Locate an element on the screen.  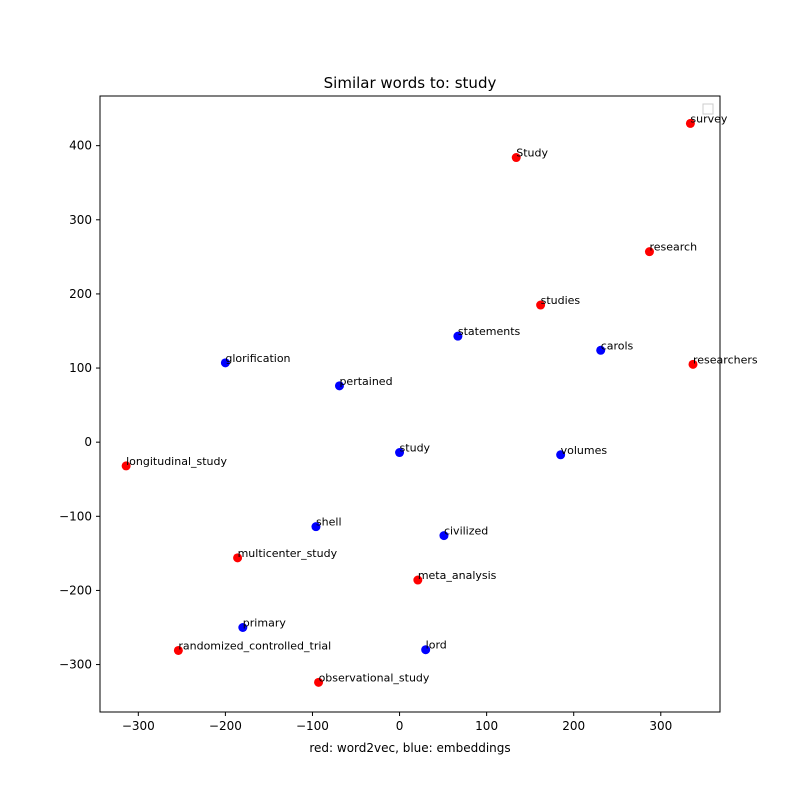
legend-box is located at coordinates (708, 109).